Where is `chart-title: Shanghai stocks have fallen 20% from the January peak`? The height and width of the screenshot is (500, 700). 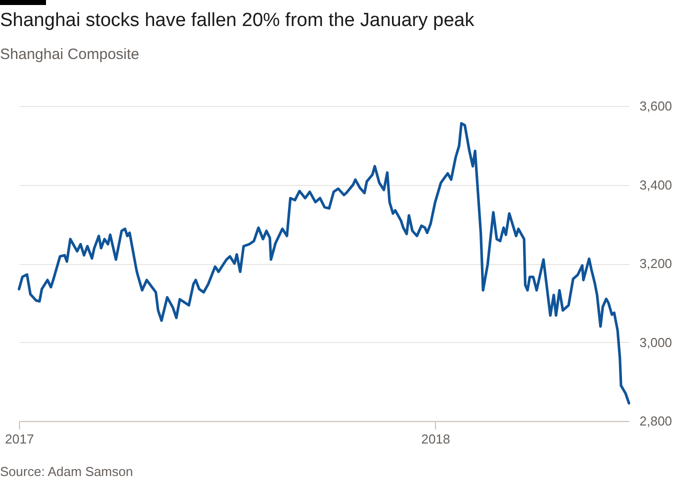
chart-title: Shanghai stocks have fallen 20% from the January peak is located at coordinates (237, 21).